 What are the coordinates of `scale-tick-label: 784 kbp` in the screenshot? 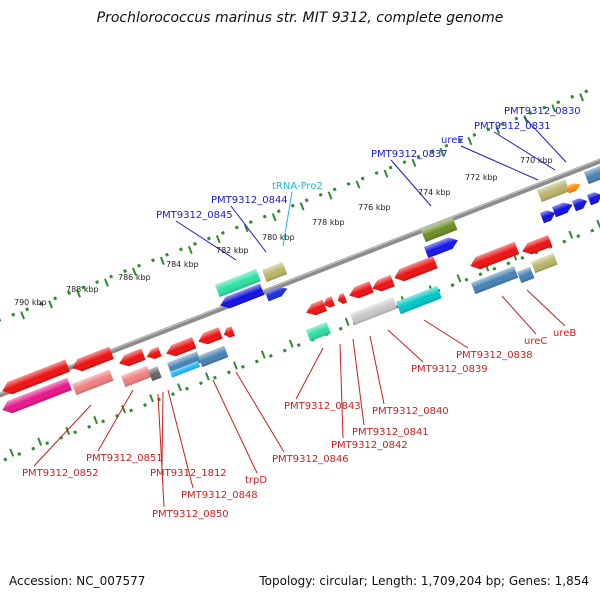 It's located at (182, 264).